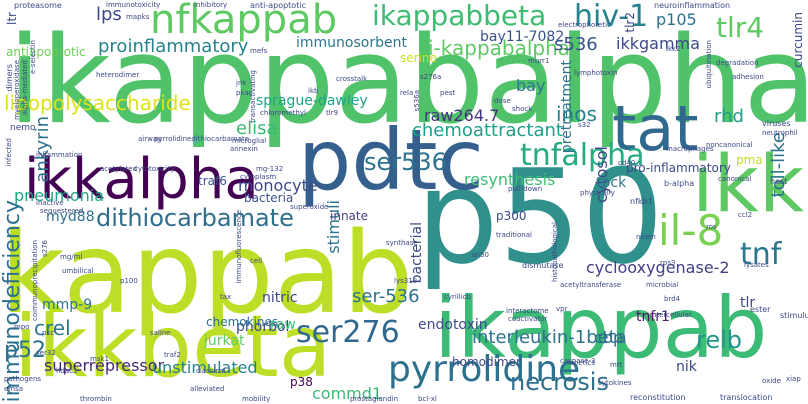 The image size is (808, 404). I want to click on word: anti-apoptotic, so click(278, 5).